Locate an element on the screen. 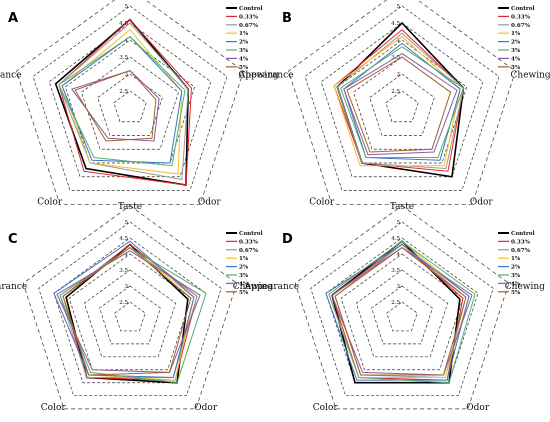 The image size is (550, 422). series-line-2pct is located at coordinates (402, 101).